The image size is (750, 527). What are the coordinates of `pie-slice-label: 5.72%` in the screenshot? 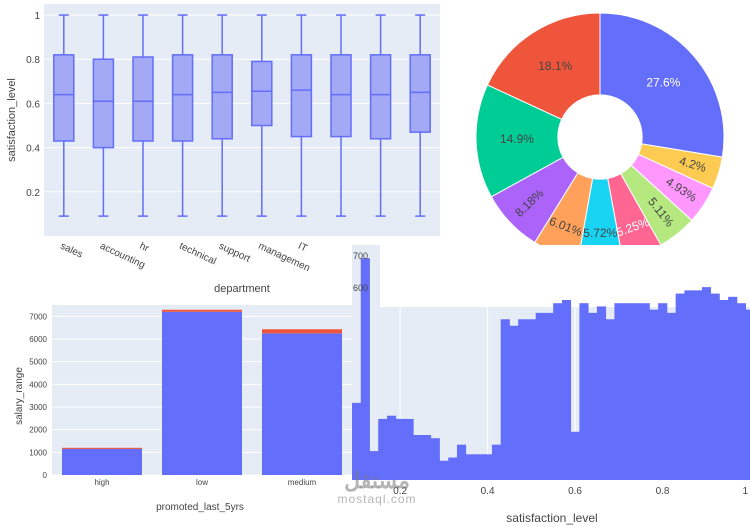 It's located at (600, 233).